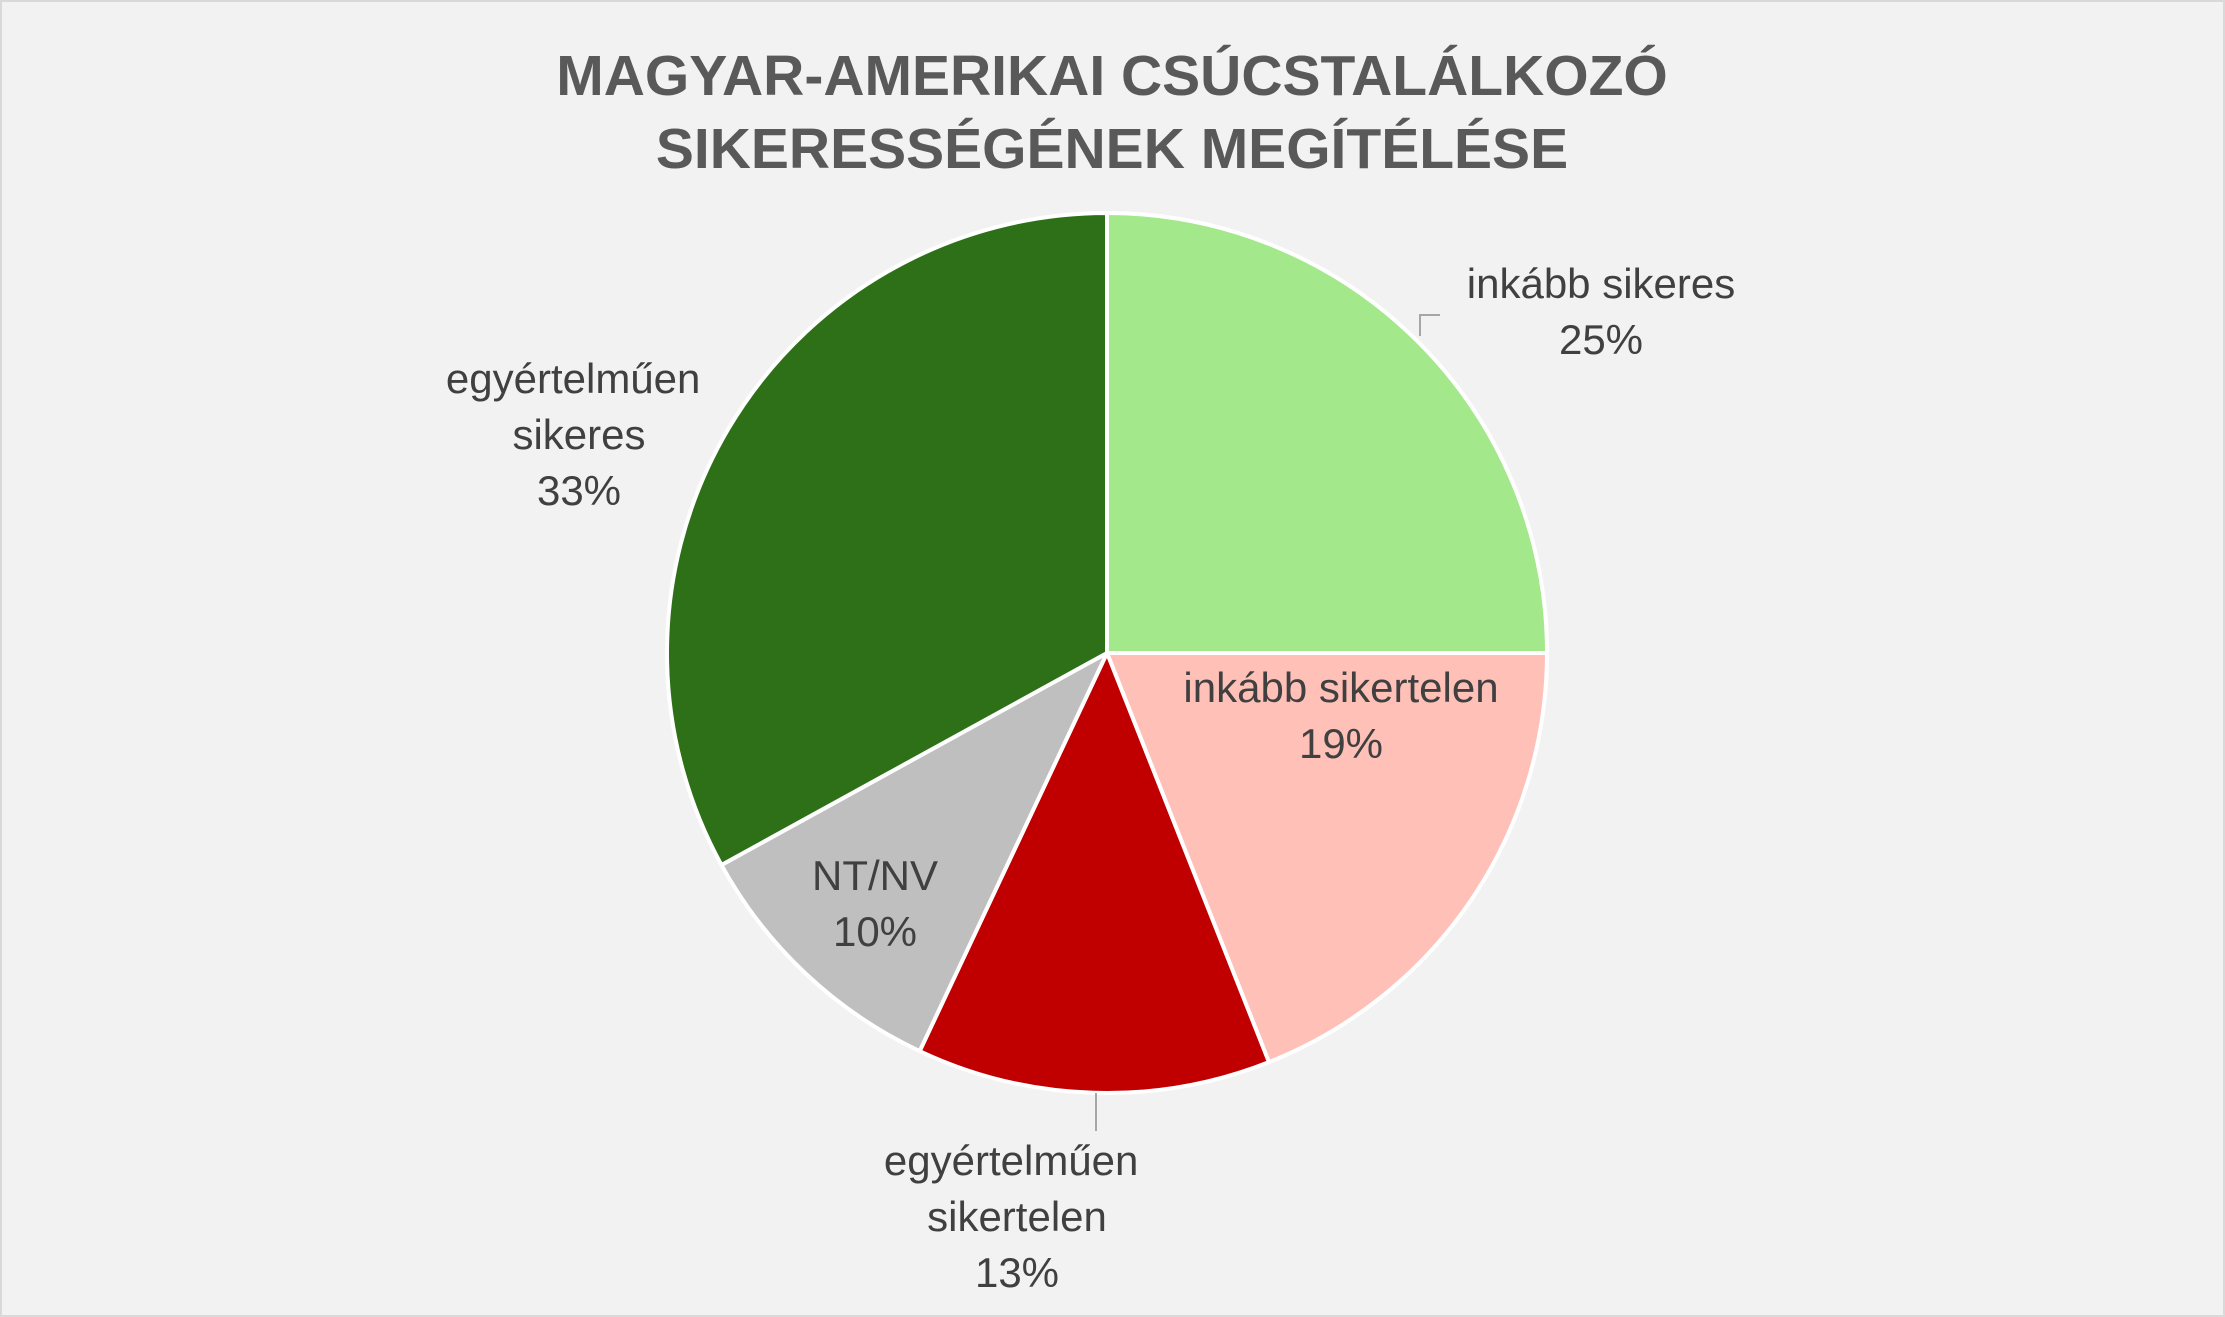 The width and height of the screenshot is (2225, 1317). What do you see at coordinates (875, 875) in the screenshot?
I see `data-label-category: NT/NV` at bounding box center [875, 875].